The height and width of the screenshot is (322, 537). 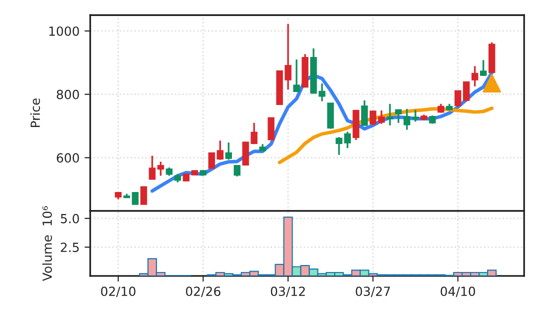 What do you see at coordinates (287, 292) in the screenshot?
I see `x-tick-label: 03/12` at bounding box center [287, 292].